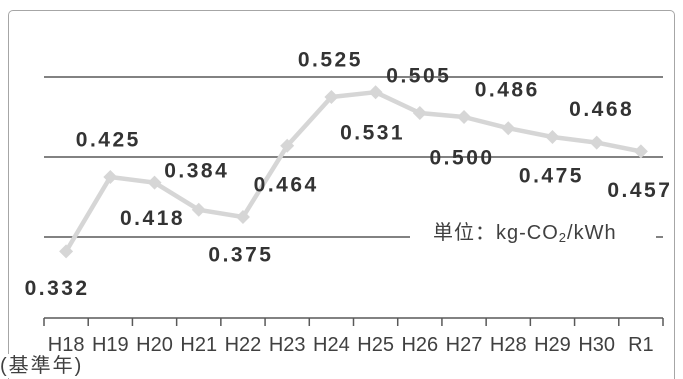  I want to click on data-label: 0.425, so click(108, 140).